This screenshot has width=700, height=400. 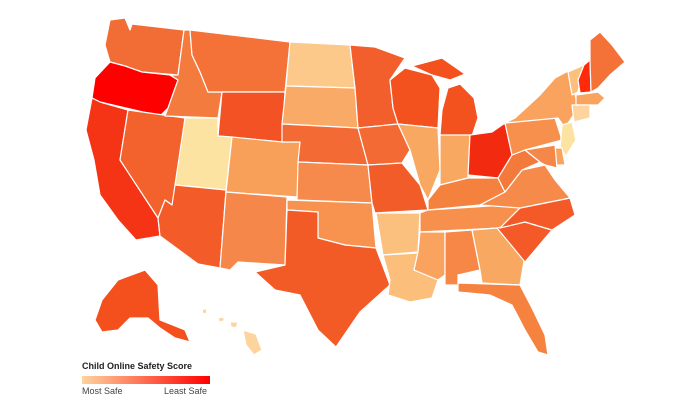 What do you see at coordinates (334, 182) in the screenshot?
I see `state-kansas` at bounding box center [334, 182].